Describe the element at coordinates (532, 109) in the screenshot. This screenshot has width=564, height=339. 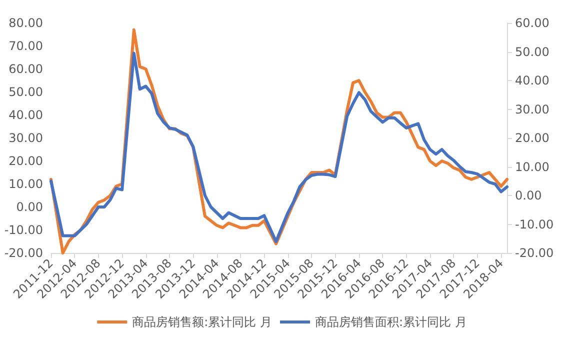
I see `y2-tick-label: 30.00` at that location.